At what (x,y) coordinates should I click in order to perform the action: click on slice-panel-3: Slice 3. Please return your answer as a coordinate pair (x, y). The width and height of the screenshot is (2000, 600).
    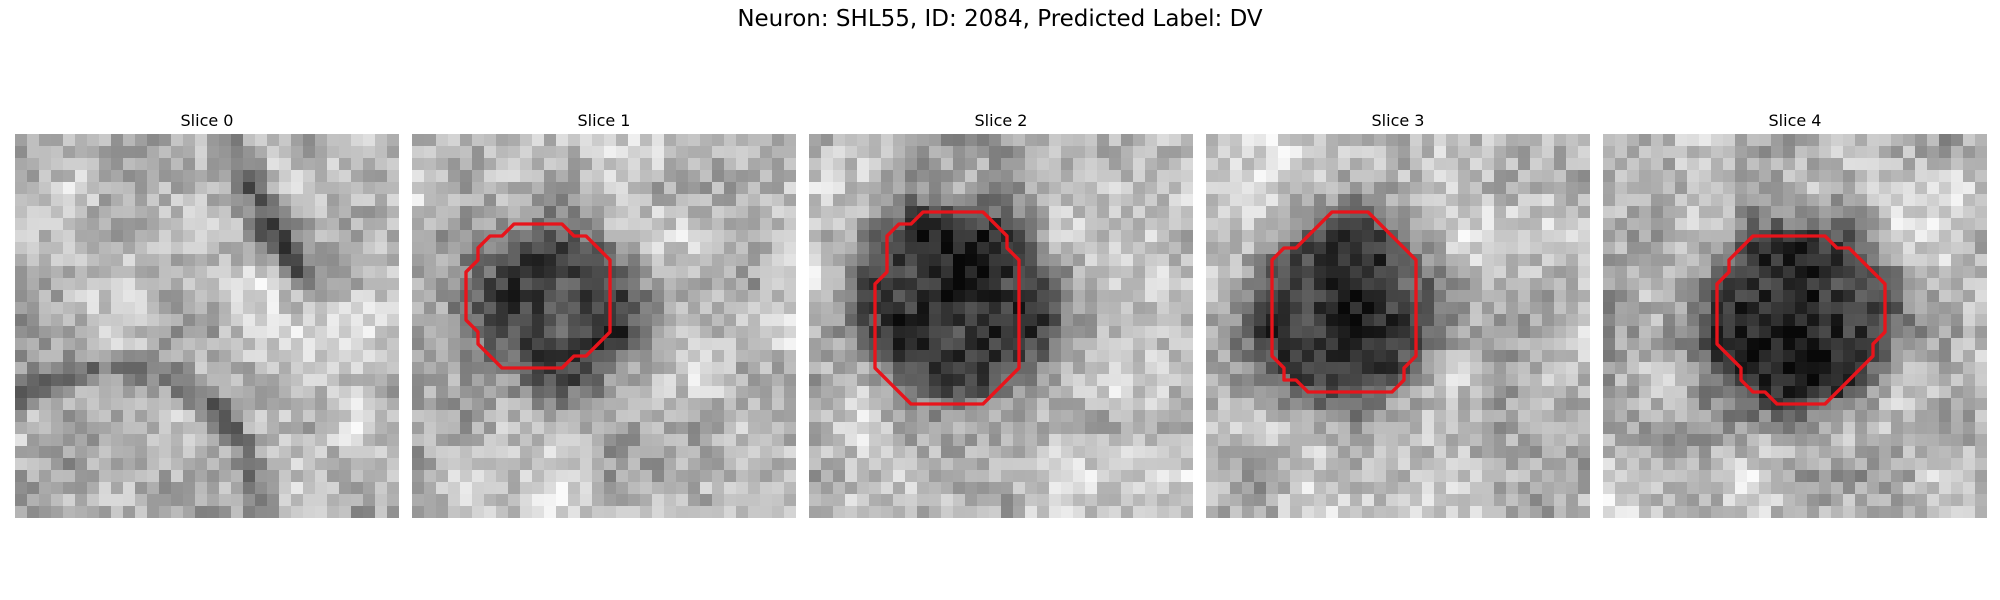
    Looking at the image, I should click on (1398, 313).